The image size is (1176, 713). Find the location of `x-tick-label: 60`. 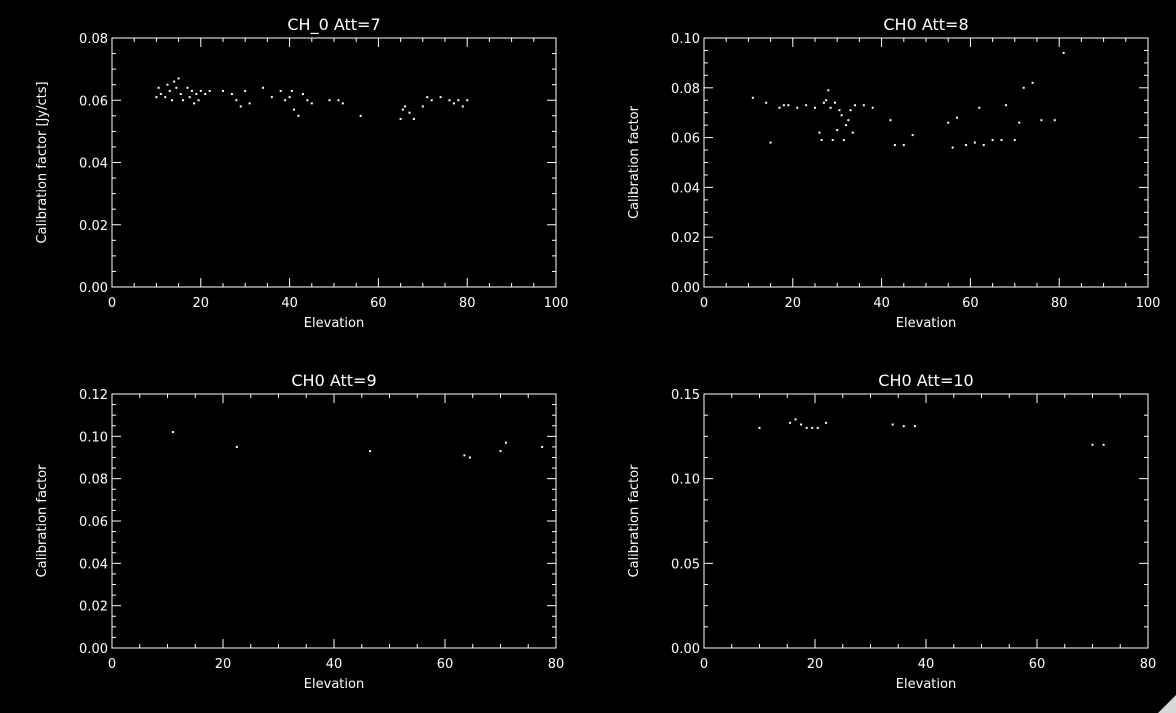

x-tick-label: 60 is located at coordinates (1037, 664).